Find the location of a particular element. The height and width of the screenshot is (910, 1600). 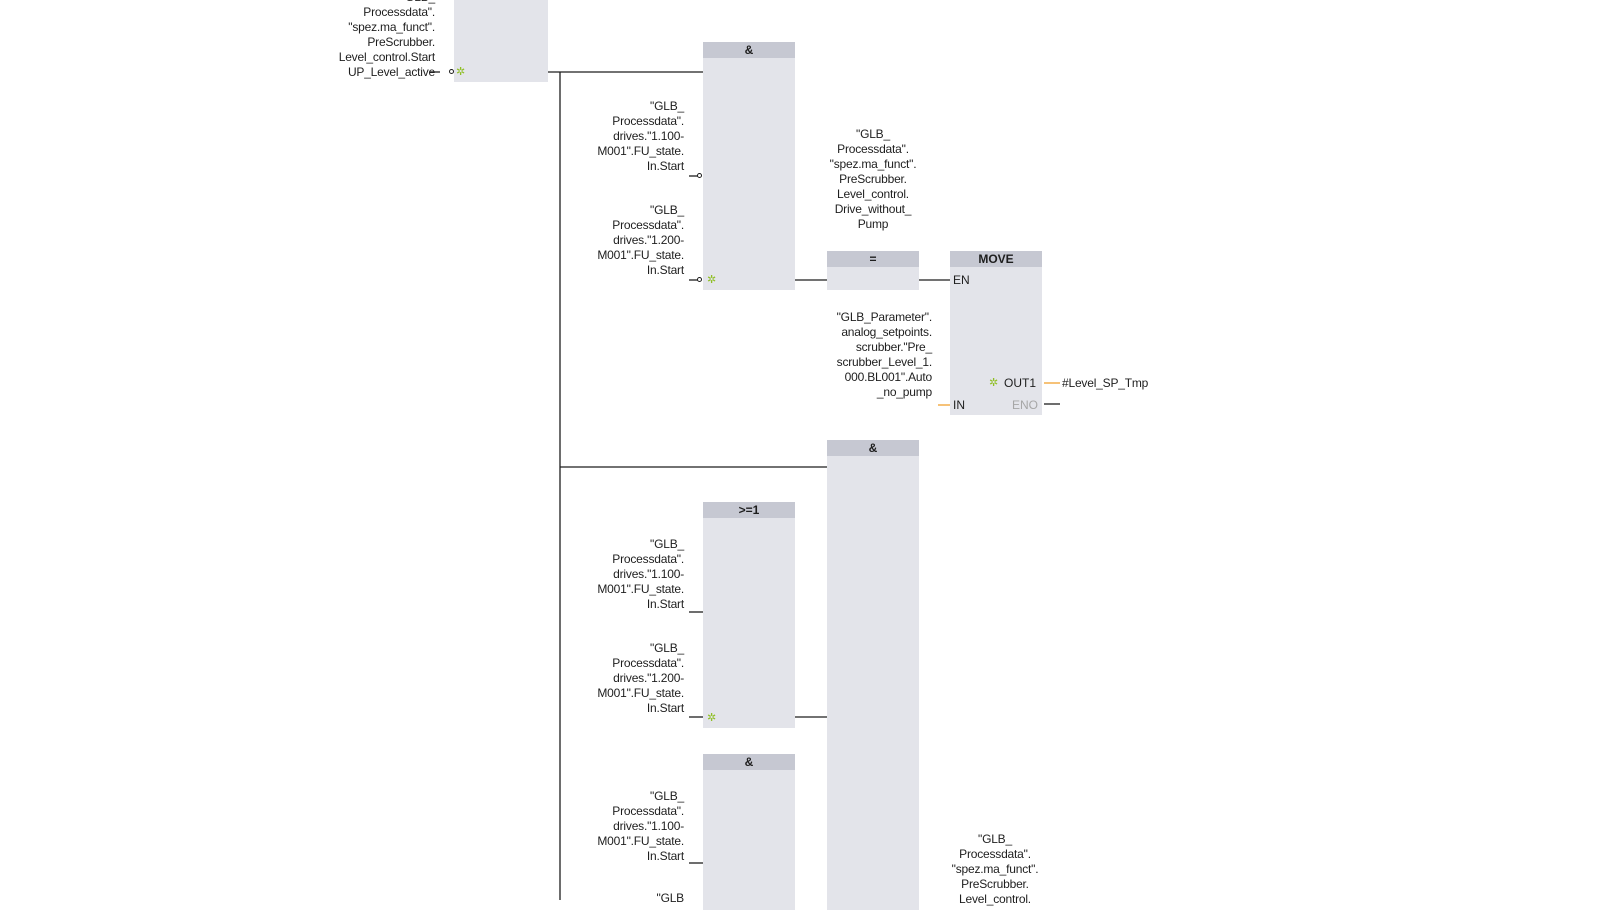

move-block: MOVE is located at coordinates (996, 333).